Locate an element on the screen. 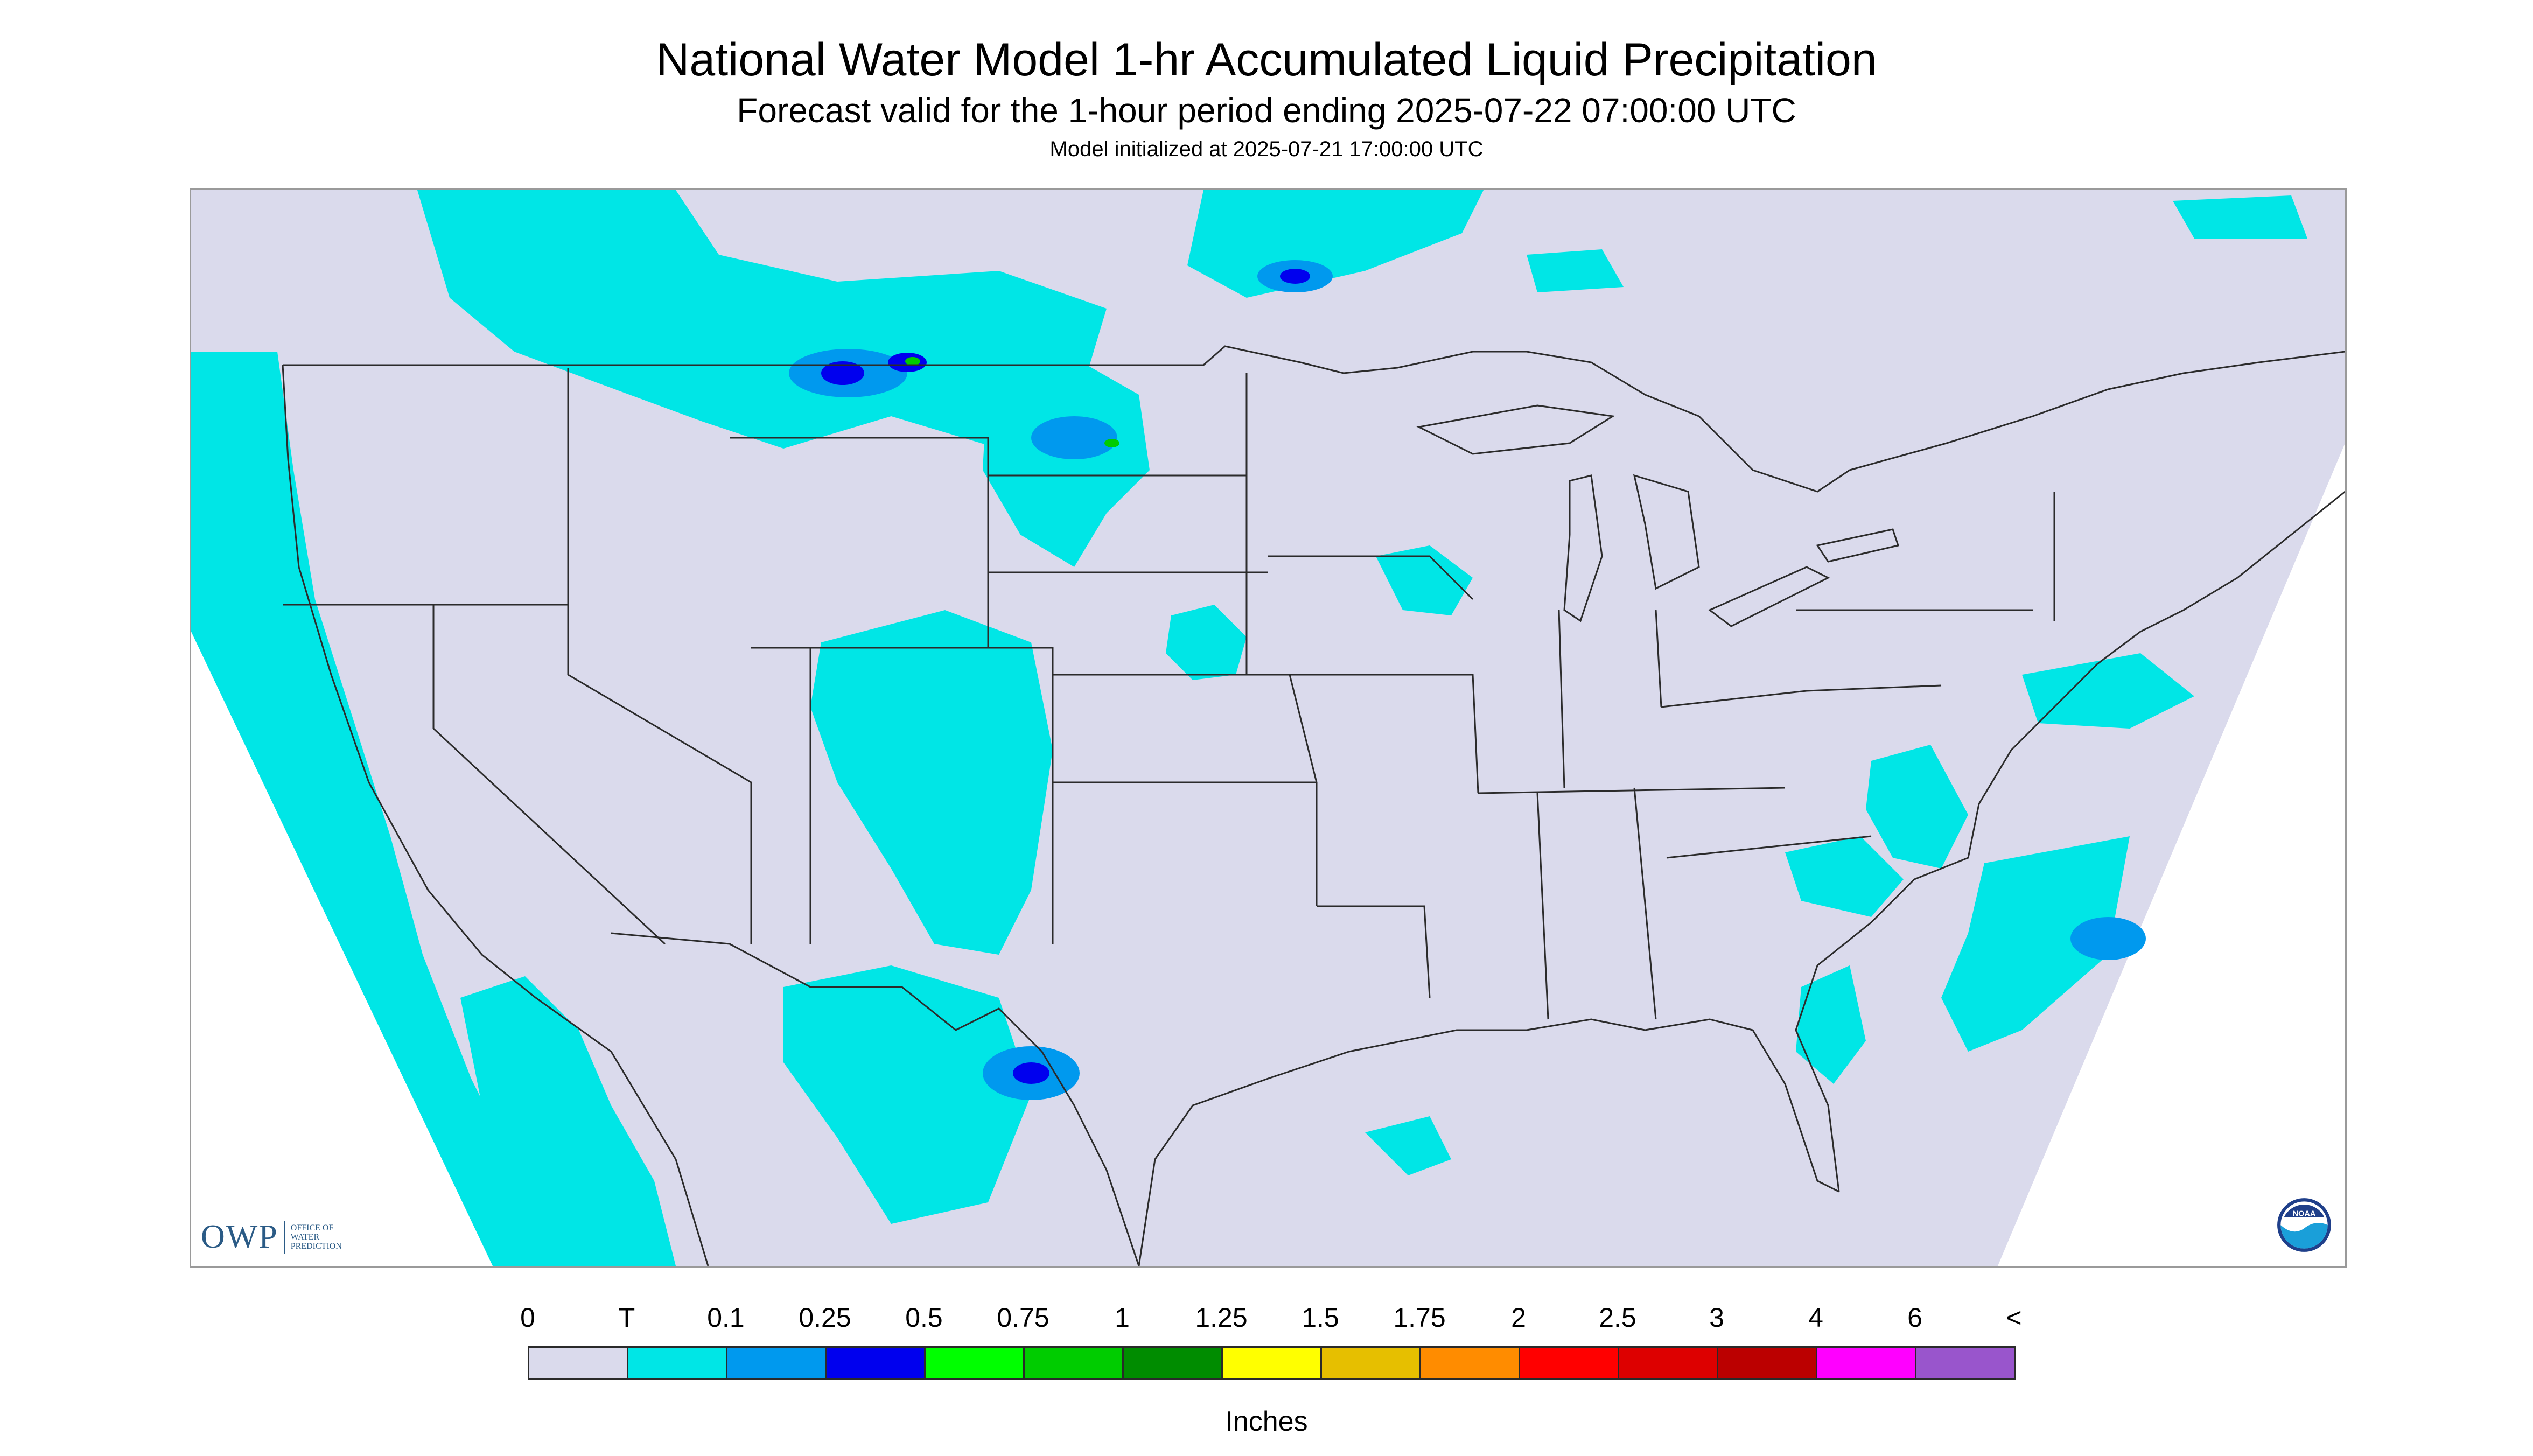  owp-logo-separator is located at coordinates (284, 1237).